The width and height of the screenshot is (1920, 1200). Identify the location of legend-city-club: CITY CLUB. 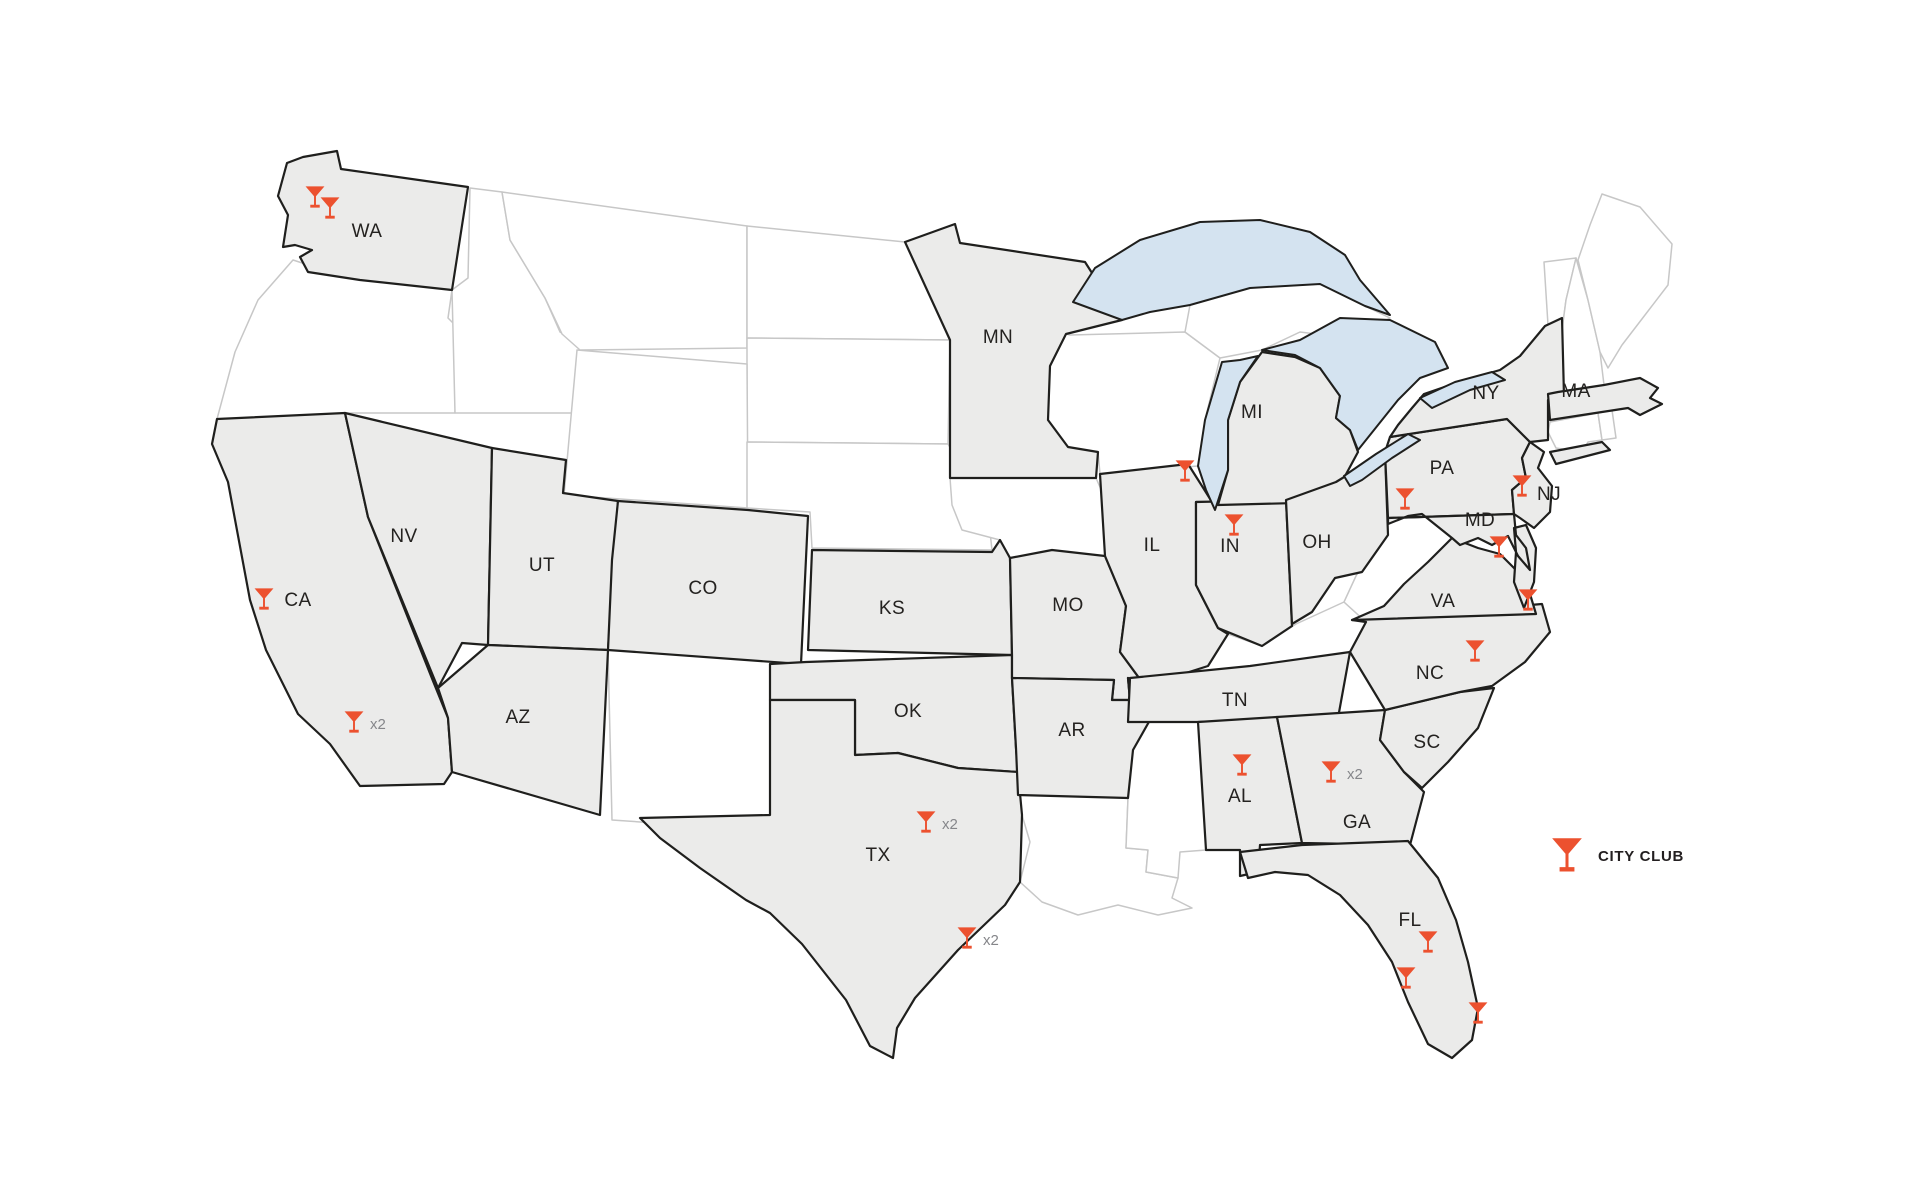
(1618, 855).